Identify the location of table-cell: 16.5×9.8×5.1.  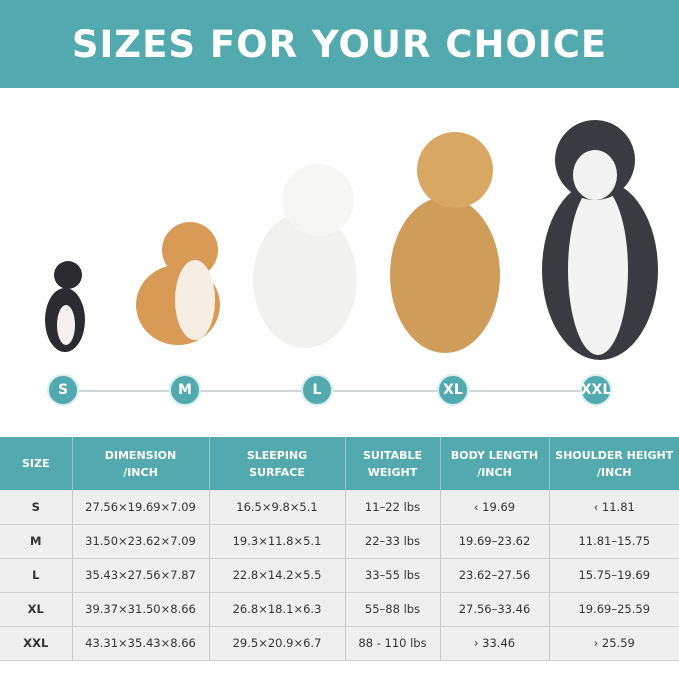
(277, 507).